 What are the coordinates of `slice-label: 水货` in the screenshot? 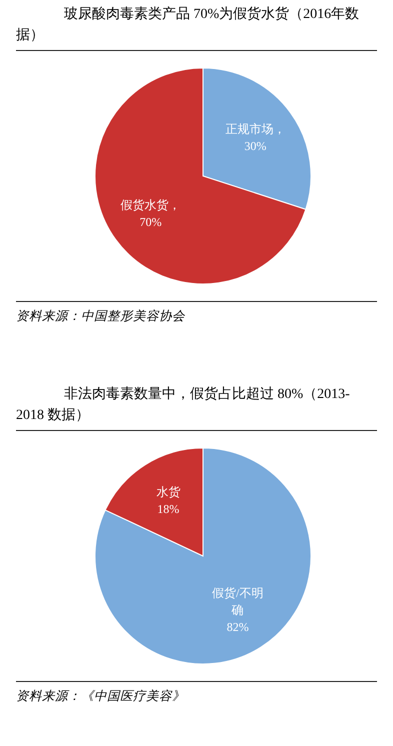 It's located at (168, 492).